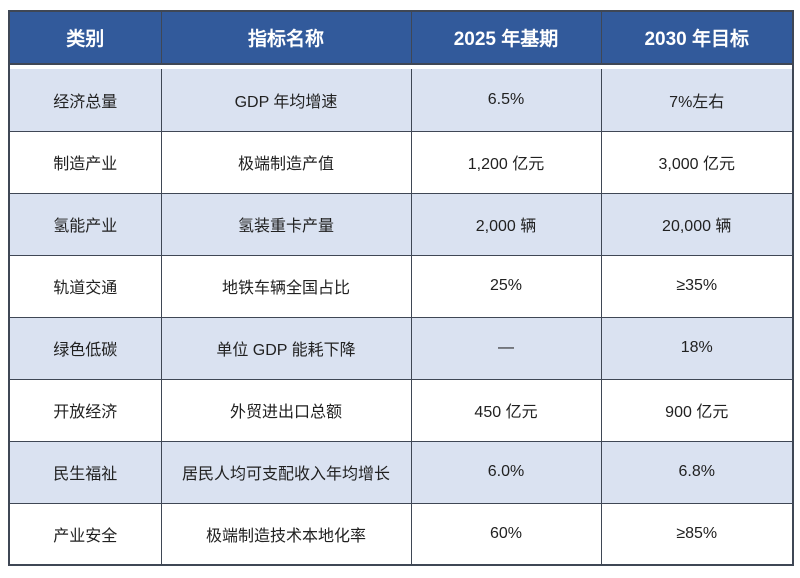  Describe the element at coordinates (85, 348) in the screenshot. I see `category-cell: 绿色低碳` at that location.